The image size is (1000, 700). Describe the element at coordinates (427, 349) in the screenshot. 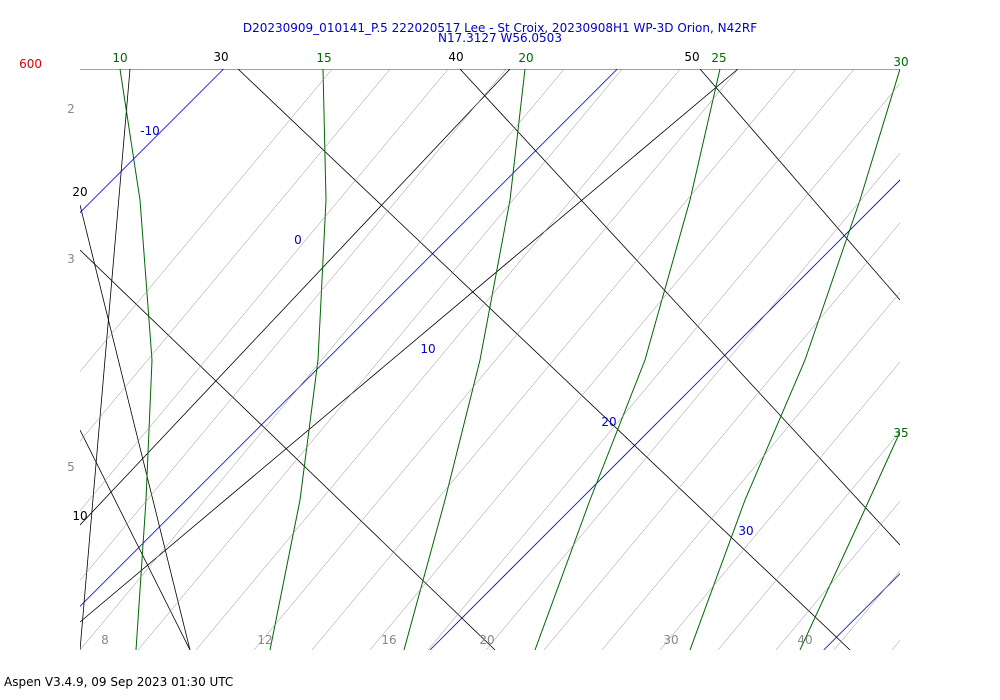

I see `isotherm-label: 10` at that location.